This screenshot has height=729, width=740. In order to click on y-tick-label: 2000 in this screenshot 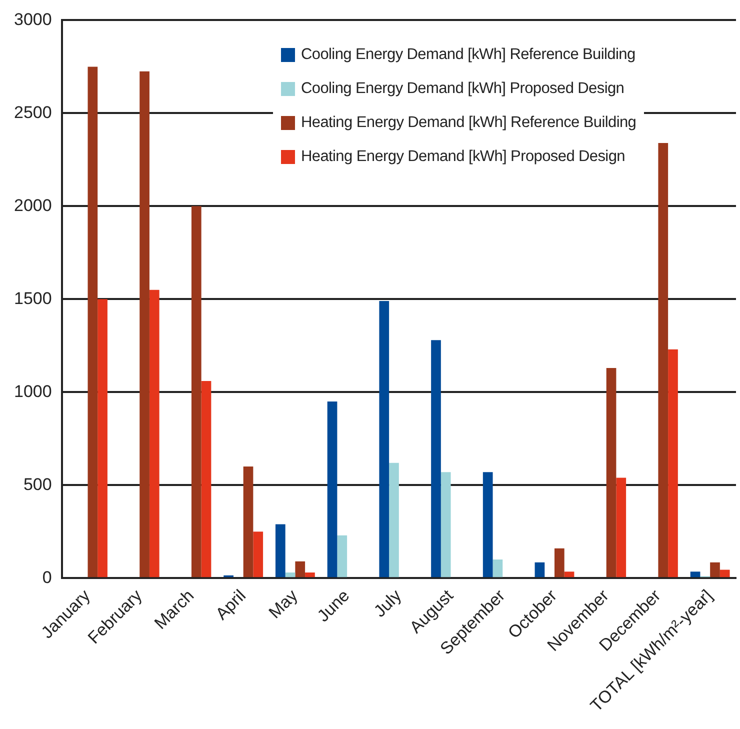, I will do `click(33, 205)`.